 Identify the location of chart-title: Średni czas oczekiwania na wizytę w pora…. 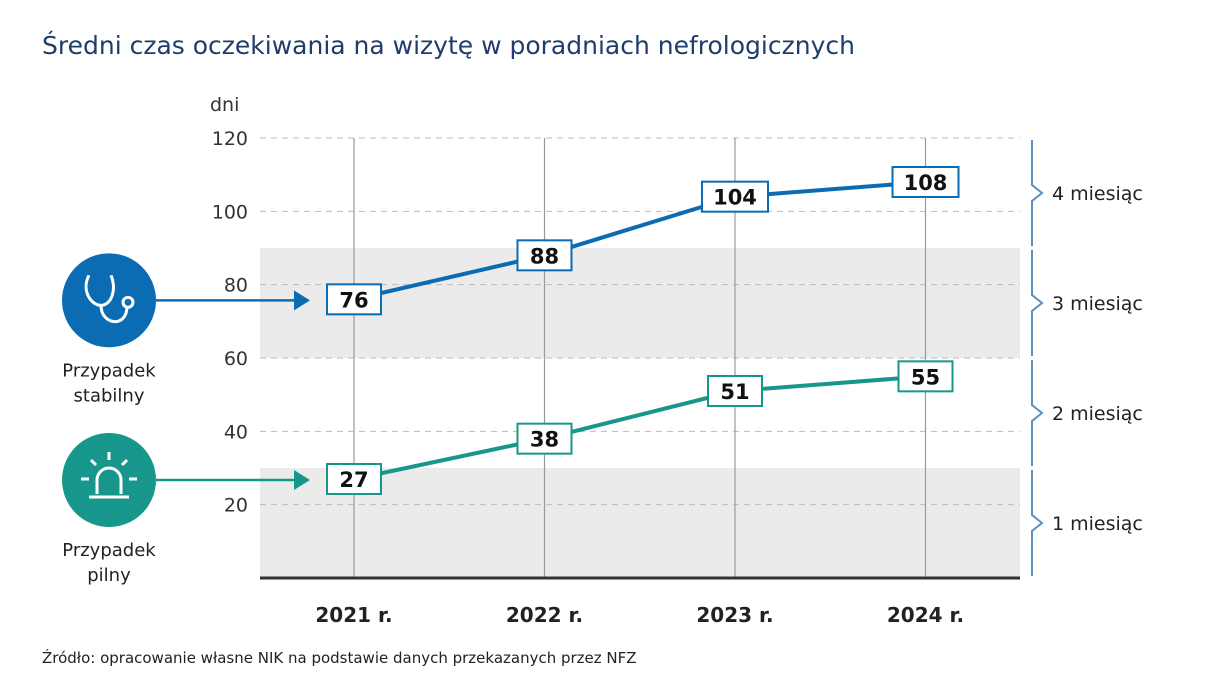
(448, 45).